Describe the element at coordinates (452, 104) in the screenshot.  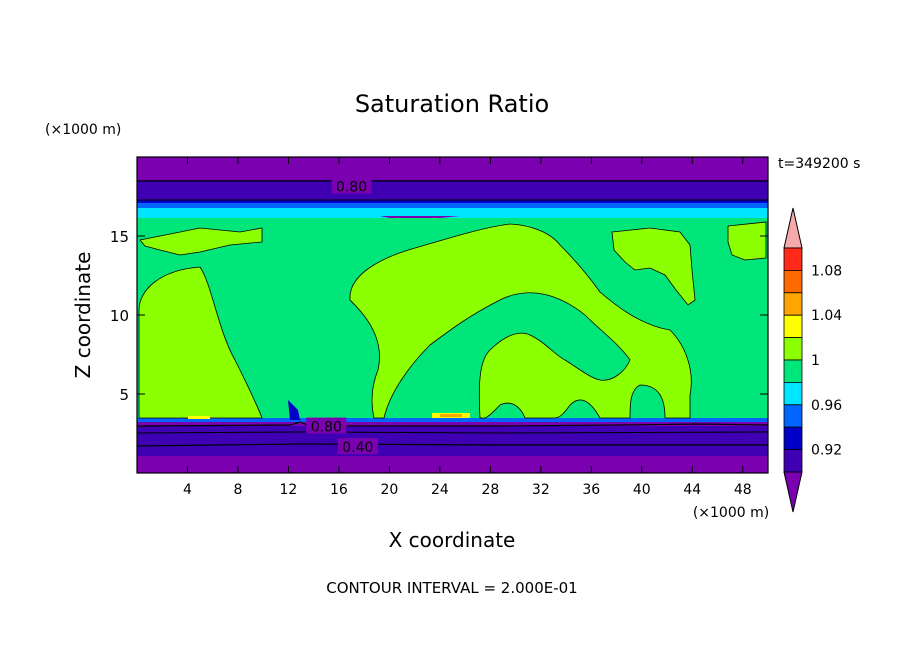
I see `chart-title: Saturation Ratio` at that location.